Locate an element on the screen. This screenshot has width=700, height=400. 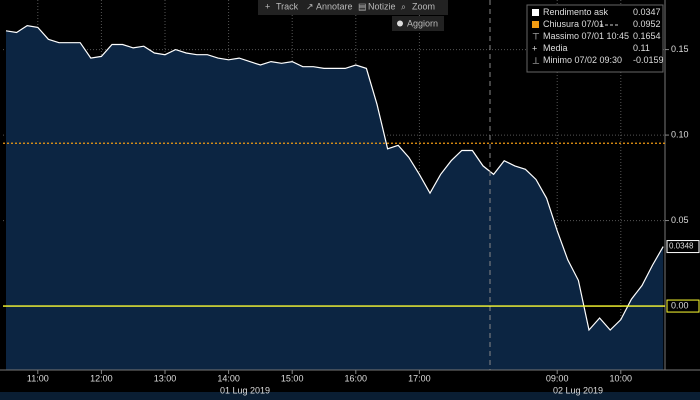
refresh-icon is located at coordinates (400, 23).